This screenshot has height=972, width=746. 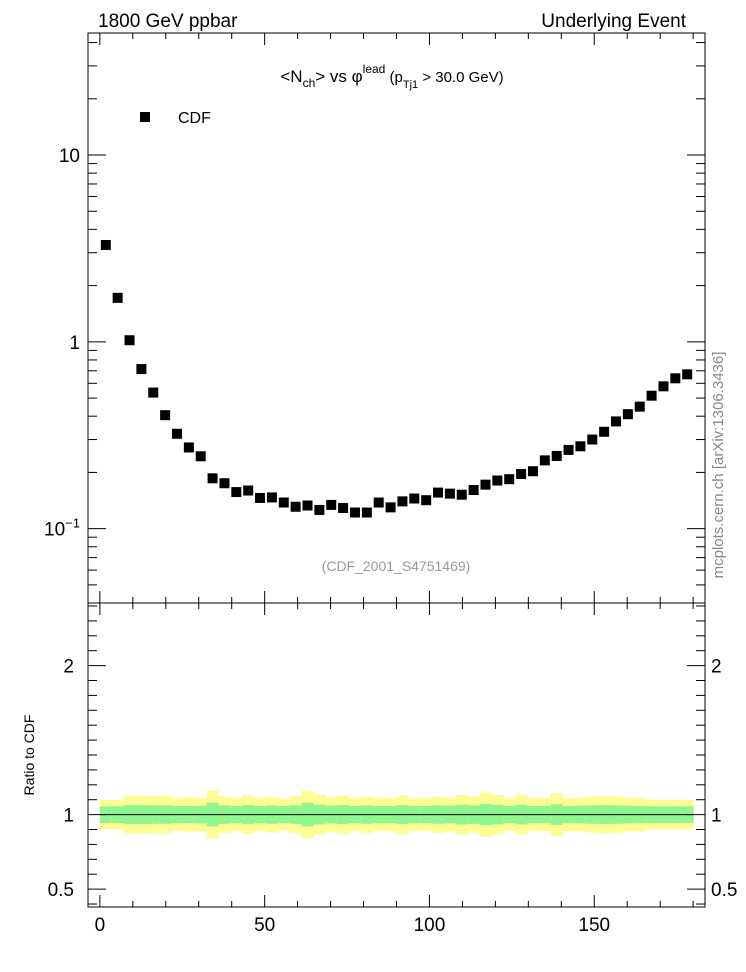 I want to click on ratio-y-axis-label: Ratio to CDF, so click(x=29, y=755).